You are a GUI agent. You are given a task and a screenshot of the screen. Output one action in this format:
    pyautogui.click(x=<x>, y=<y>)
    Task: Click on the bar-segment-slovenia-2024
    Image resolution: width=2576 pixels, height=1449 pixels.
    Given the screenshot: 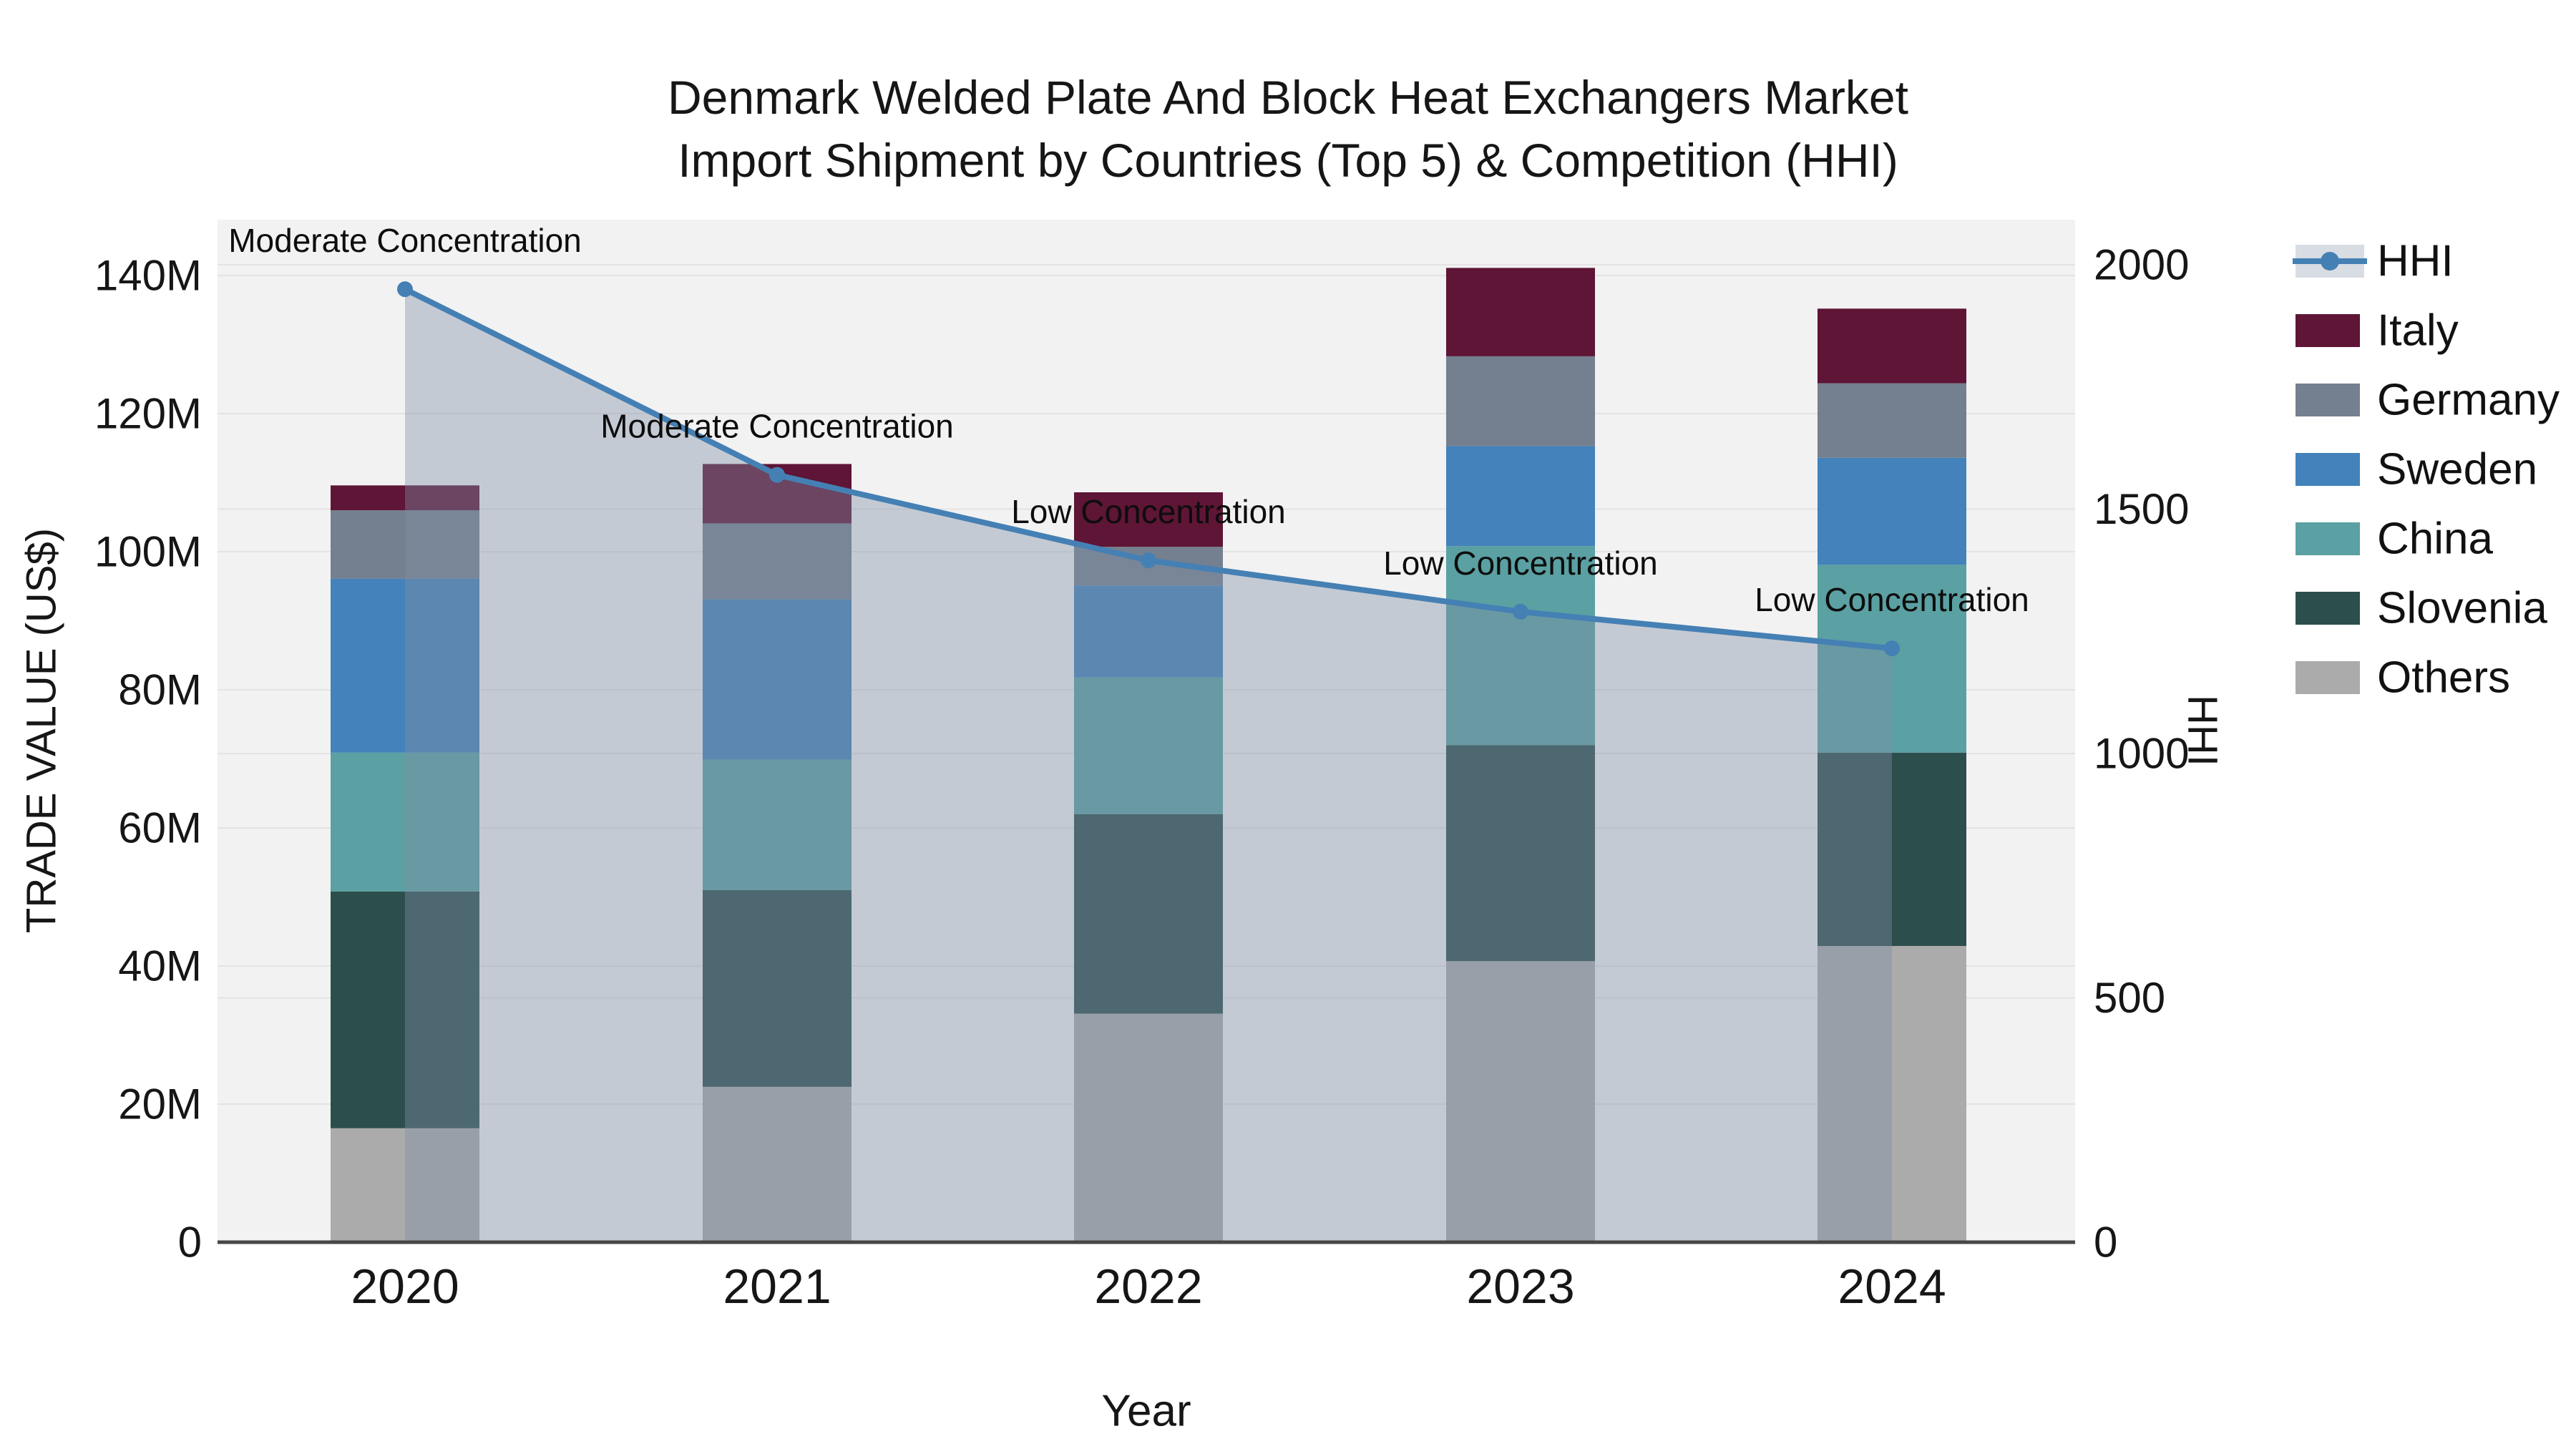 What is the action you would take?
    pyautogui.click(x=1892, y=849)
    